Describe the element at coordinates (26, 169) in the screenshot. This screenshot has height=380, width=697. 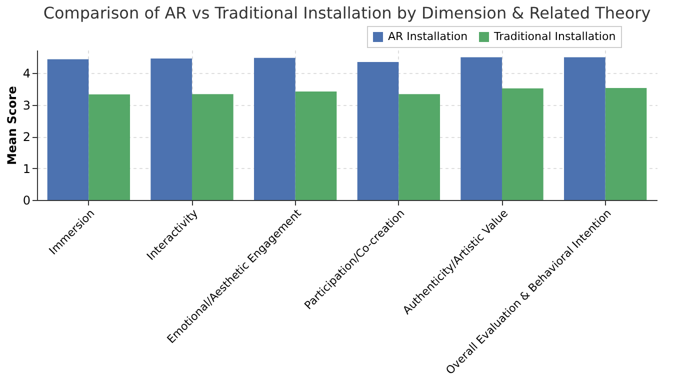
I see `y-tick-label: 1` at that location.